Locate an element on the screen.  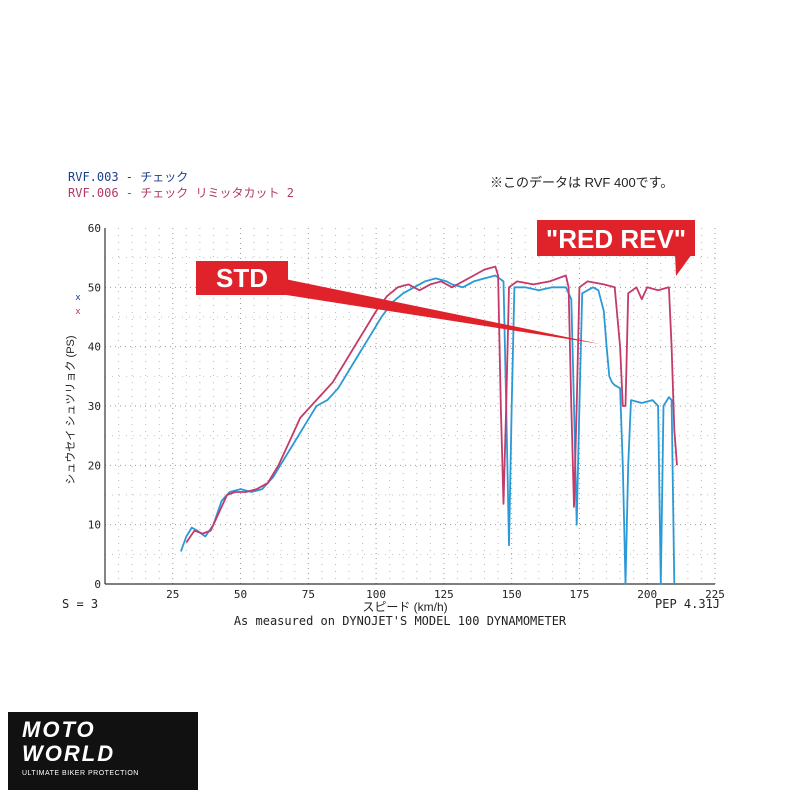
std-pointer is located at coordinates (440, 311).